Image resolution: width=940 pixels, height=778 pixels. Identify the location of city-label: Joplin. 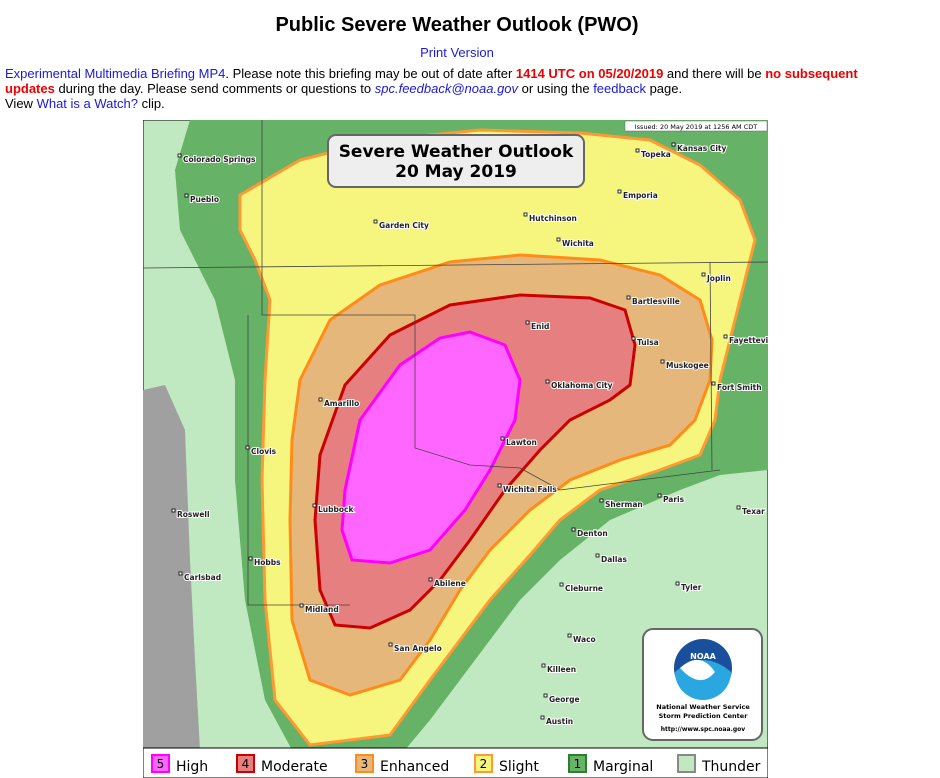
(718, 278).